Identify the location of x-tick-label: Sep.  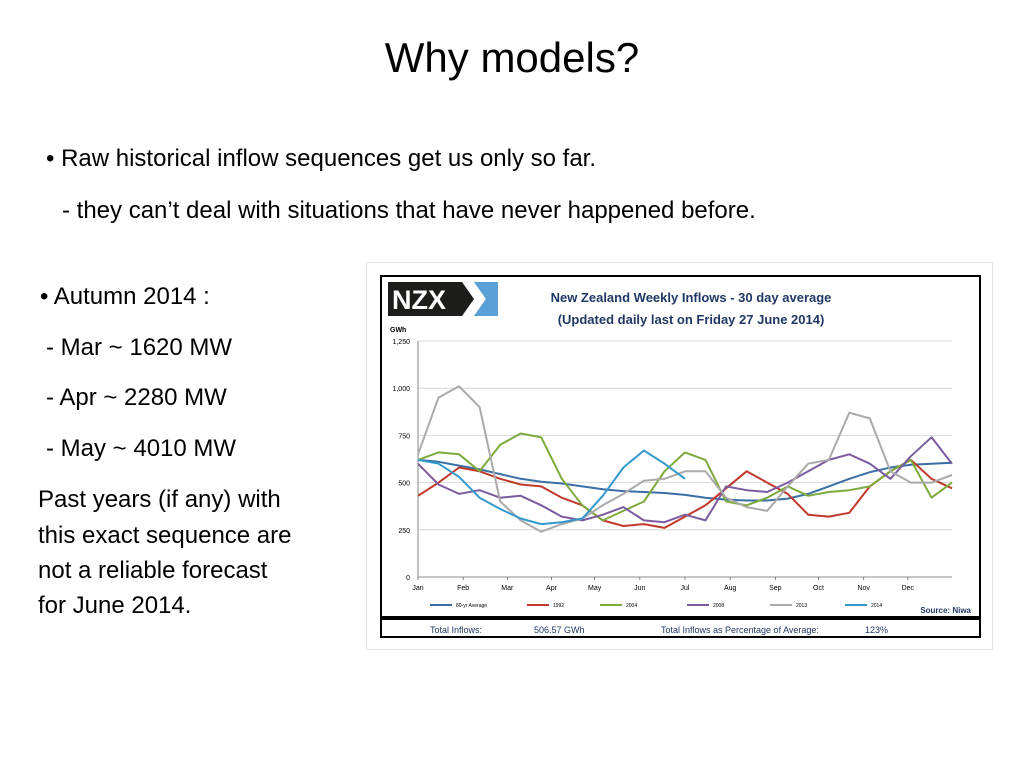
(775, 588).